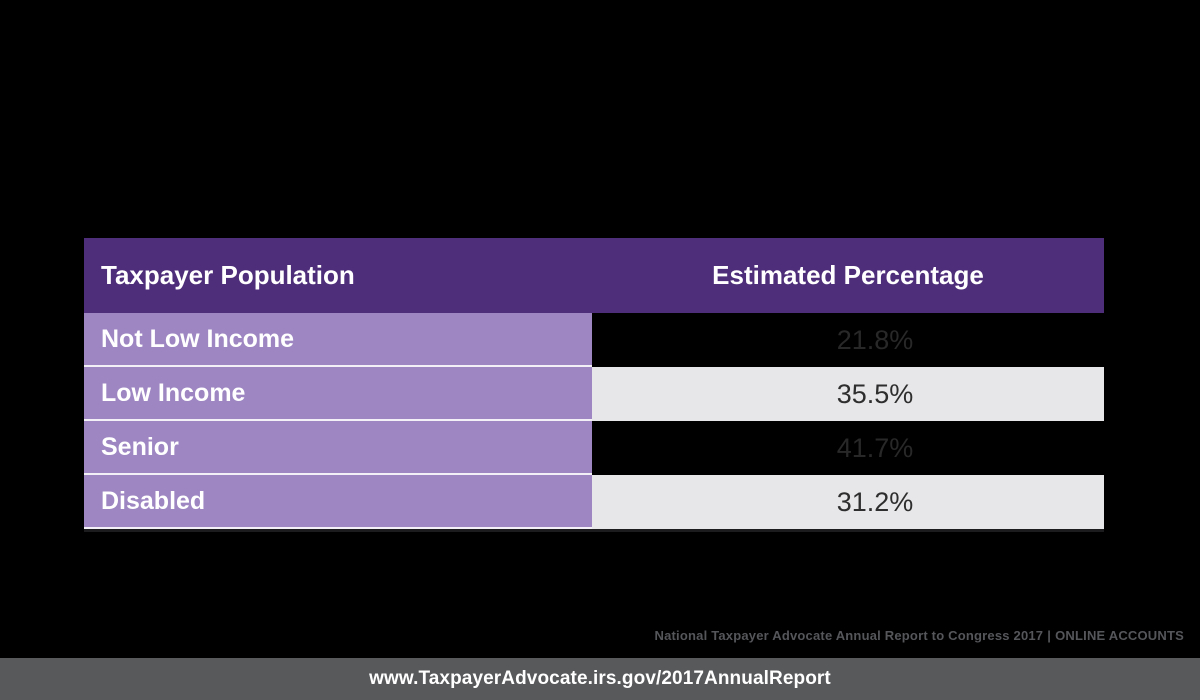 Image resolution: width=1200 pixels, height=700 pixels. I want to click on row-label-low-income: Low Income, so click(338, 394).